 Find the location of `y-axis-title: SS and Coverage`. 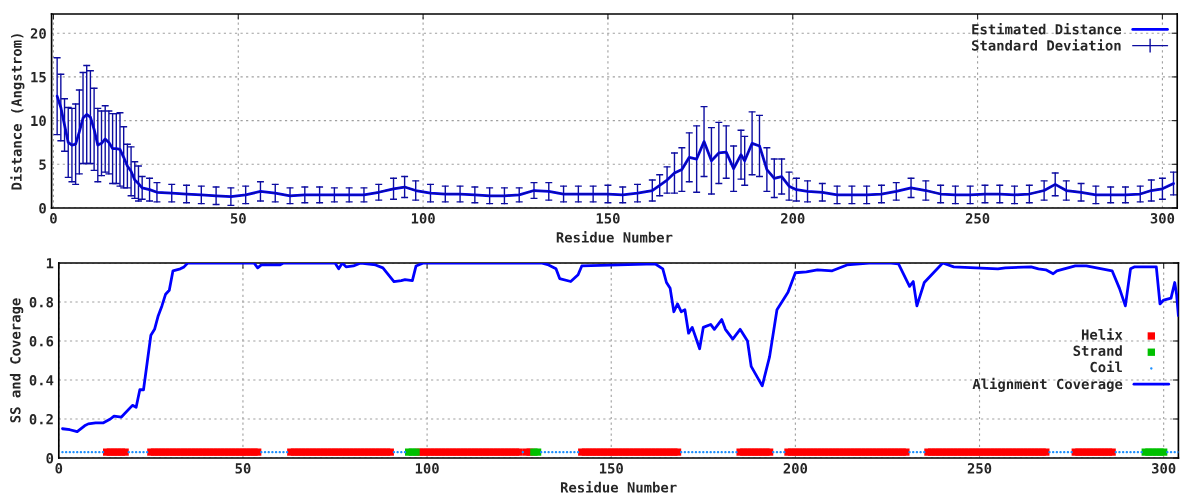

y-axis-title: SS and Coverage is located at coordinates (16, 360).